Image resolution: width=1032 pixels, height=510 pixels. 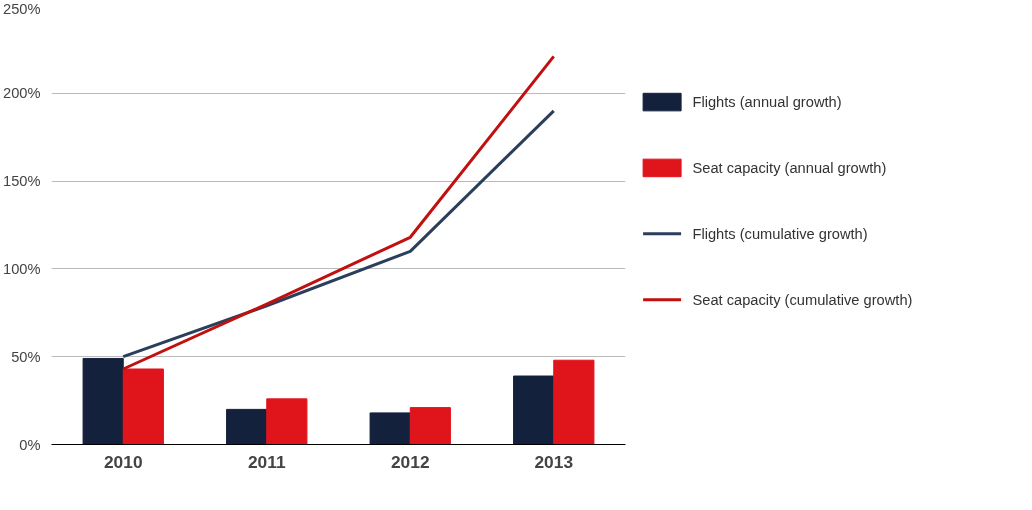 I want to click on y-tick-label: 0%, so click(x=30, y=444).